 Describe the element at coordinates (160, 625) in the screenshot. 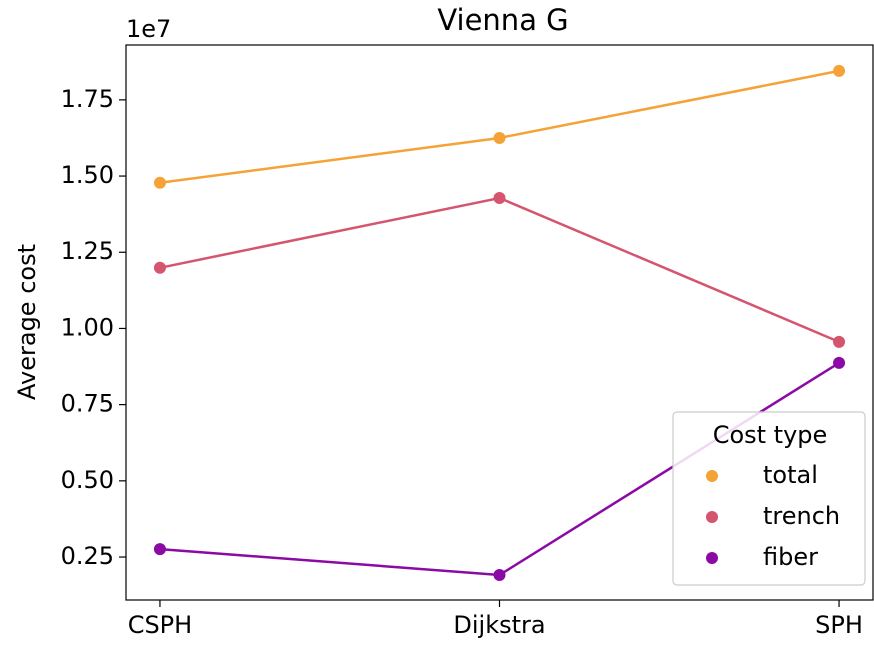

I see `x-tick-label: CSPH` at that location.